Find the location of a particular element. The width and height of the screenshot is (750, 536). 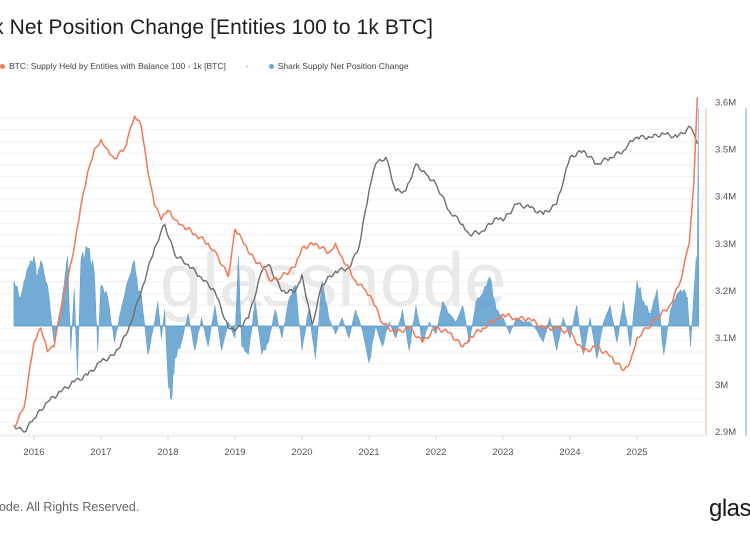

x-tick-label: 2022 is located at coordinates (435, 452).